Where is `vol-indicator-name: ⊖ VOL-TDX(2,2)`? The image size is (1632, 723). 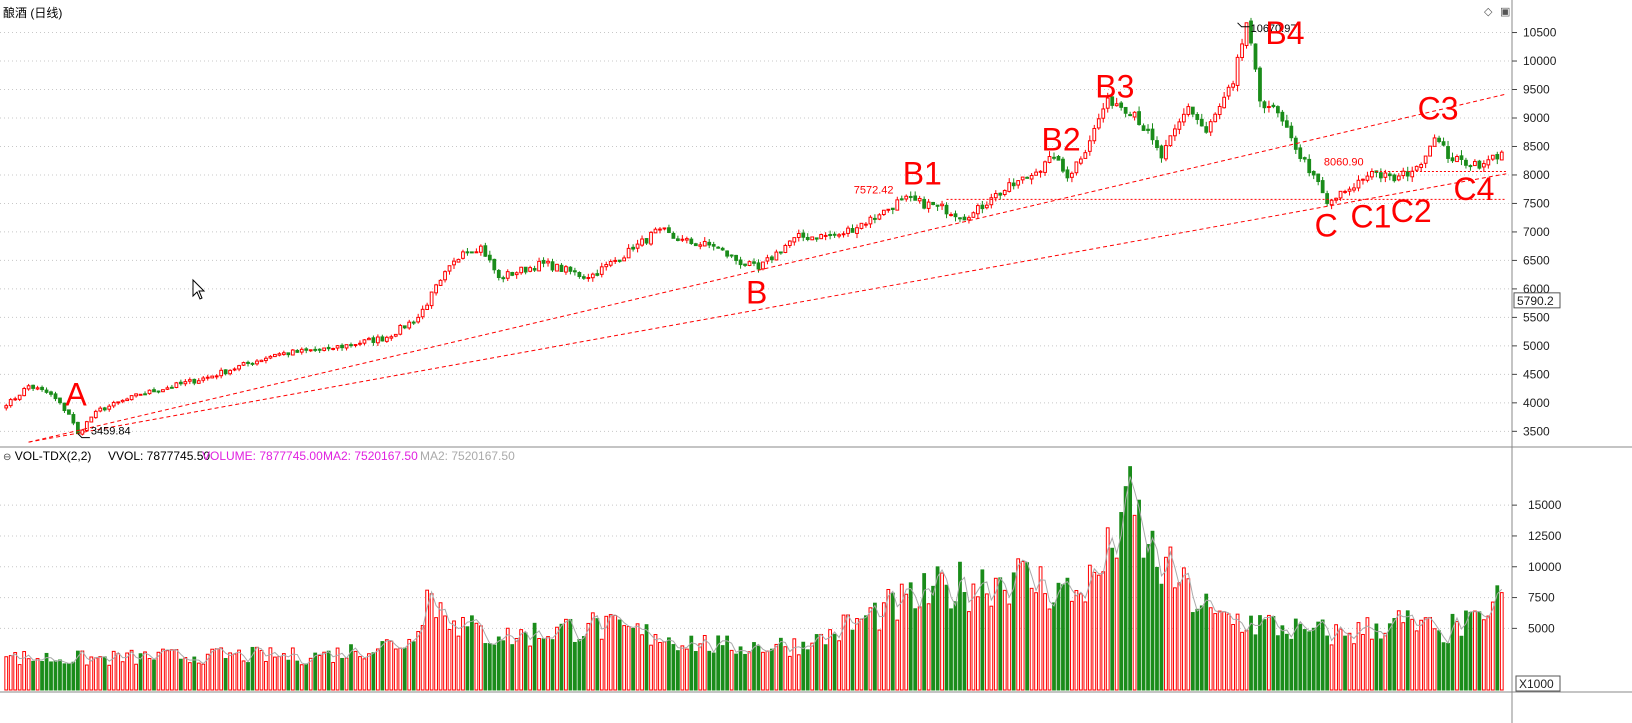
vol-indicator-name: ⊖ VOL-TDX(2,2) is located at coordinates (47, 456).